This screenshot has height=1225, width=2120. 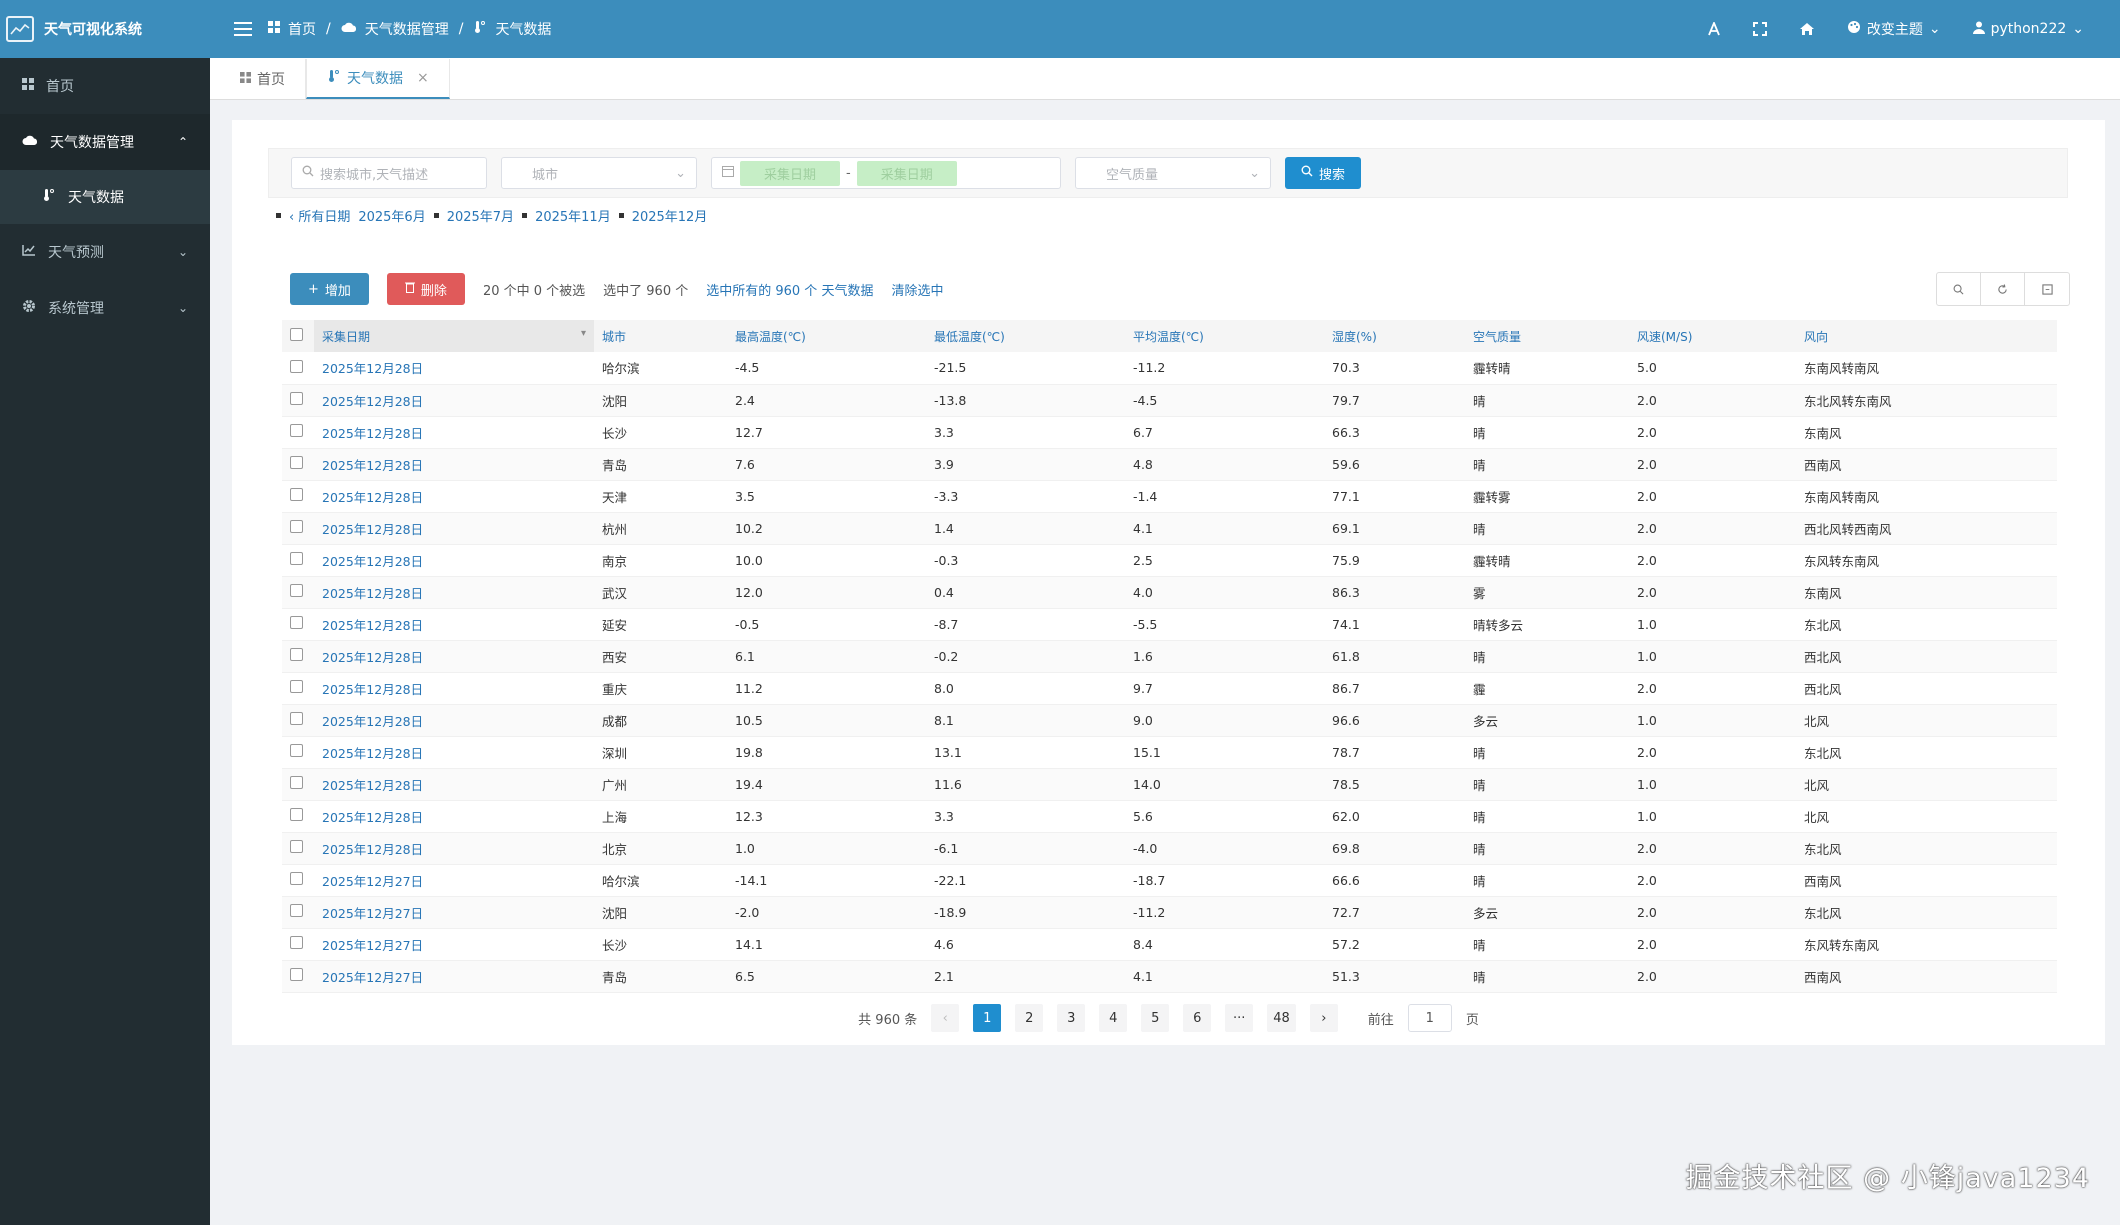 I want to click on add-button: + 增加, so click(x=329, y=289).